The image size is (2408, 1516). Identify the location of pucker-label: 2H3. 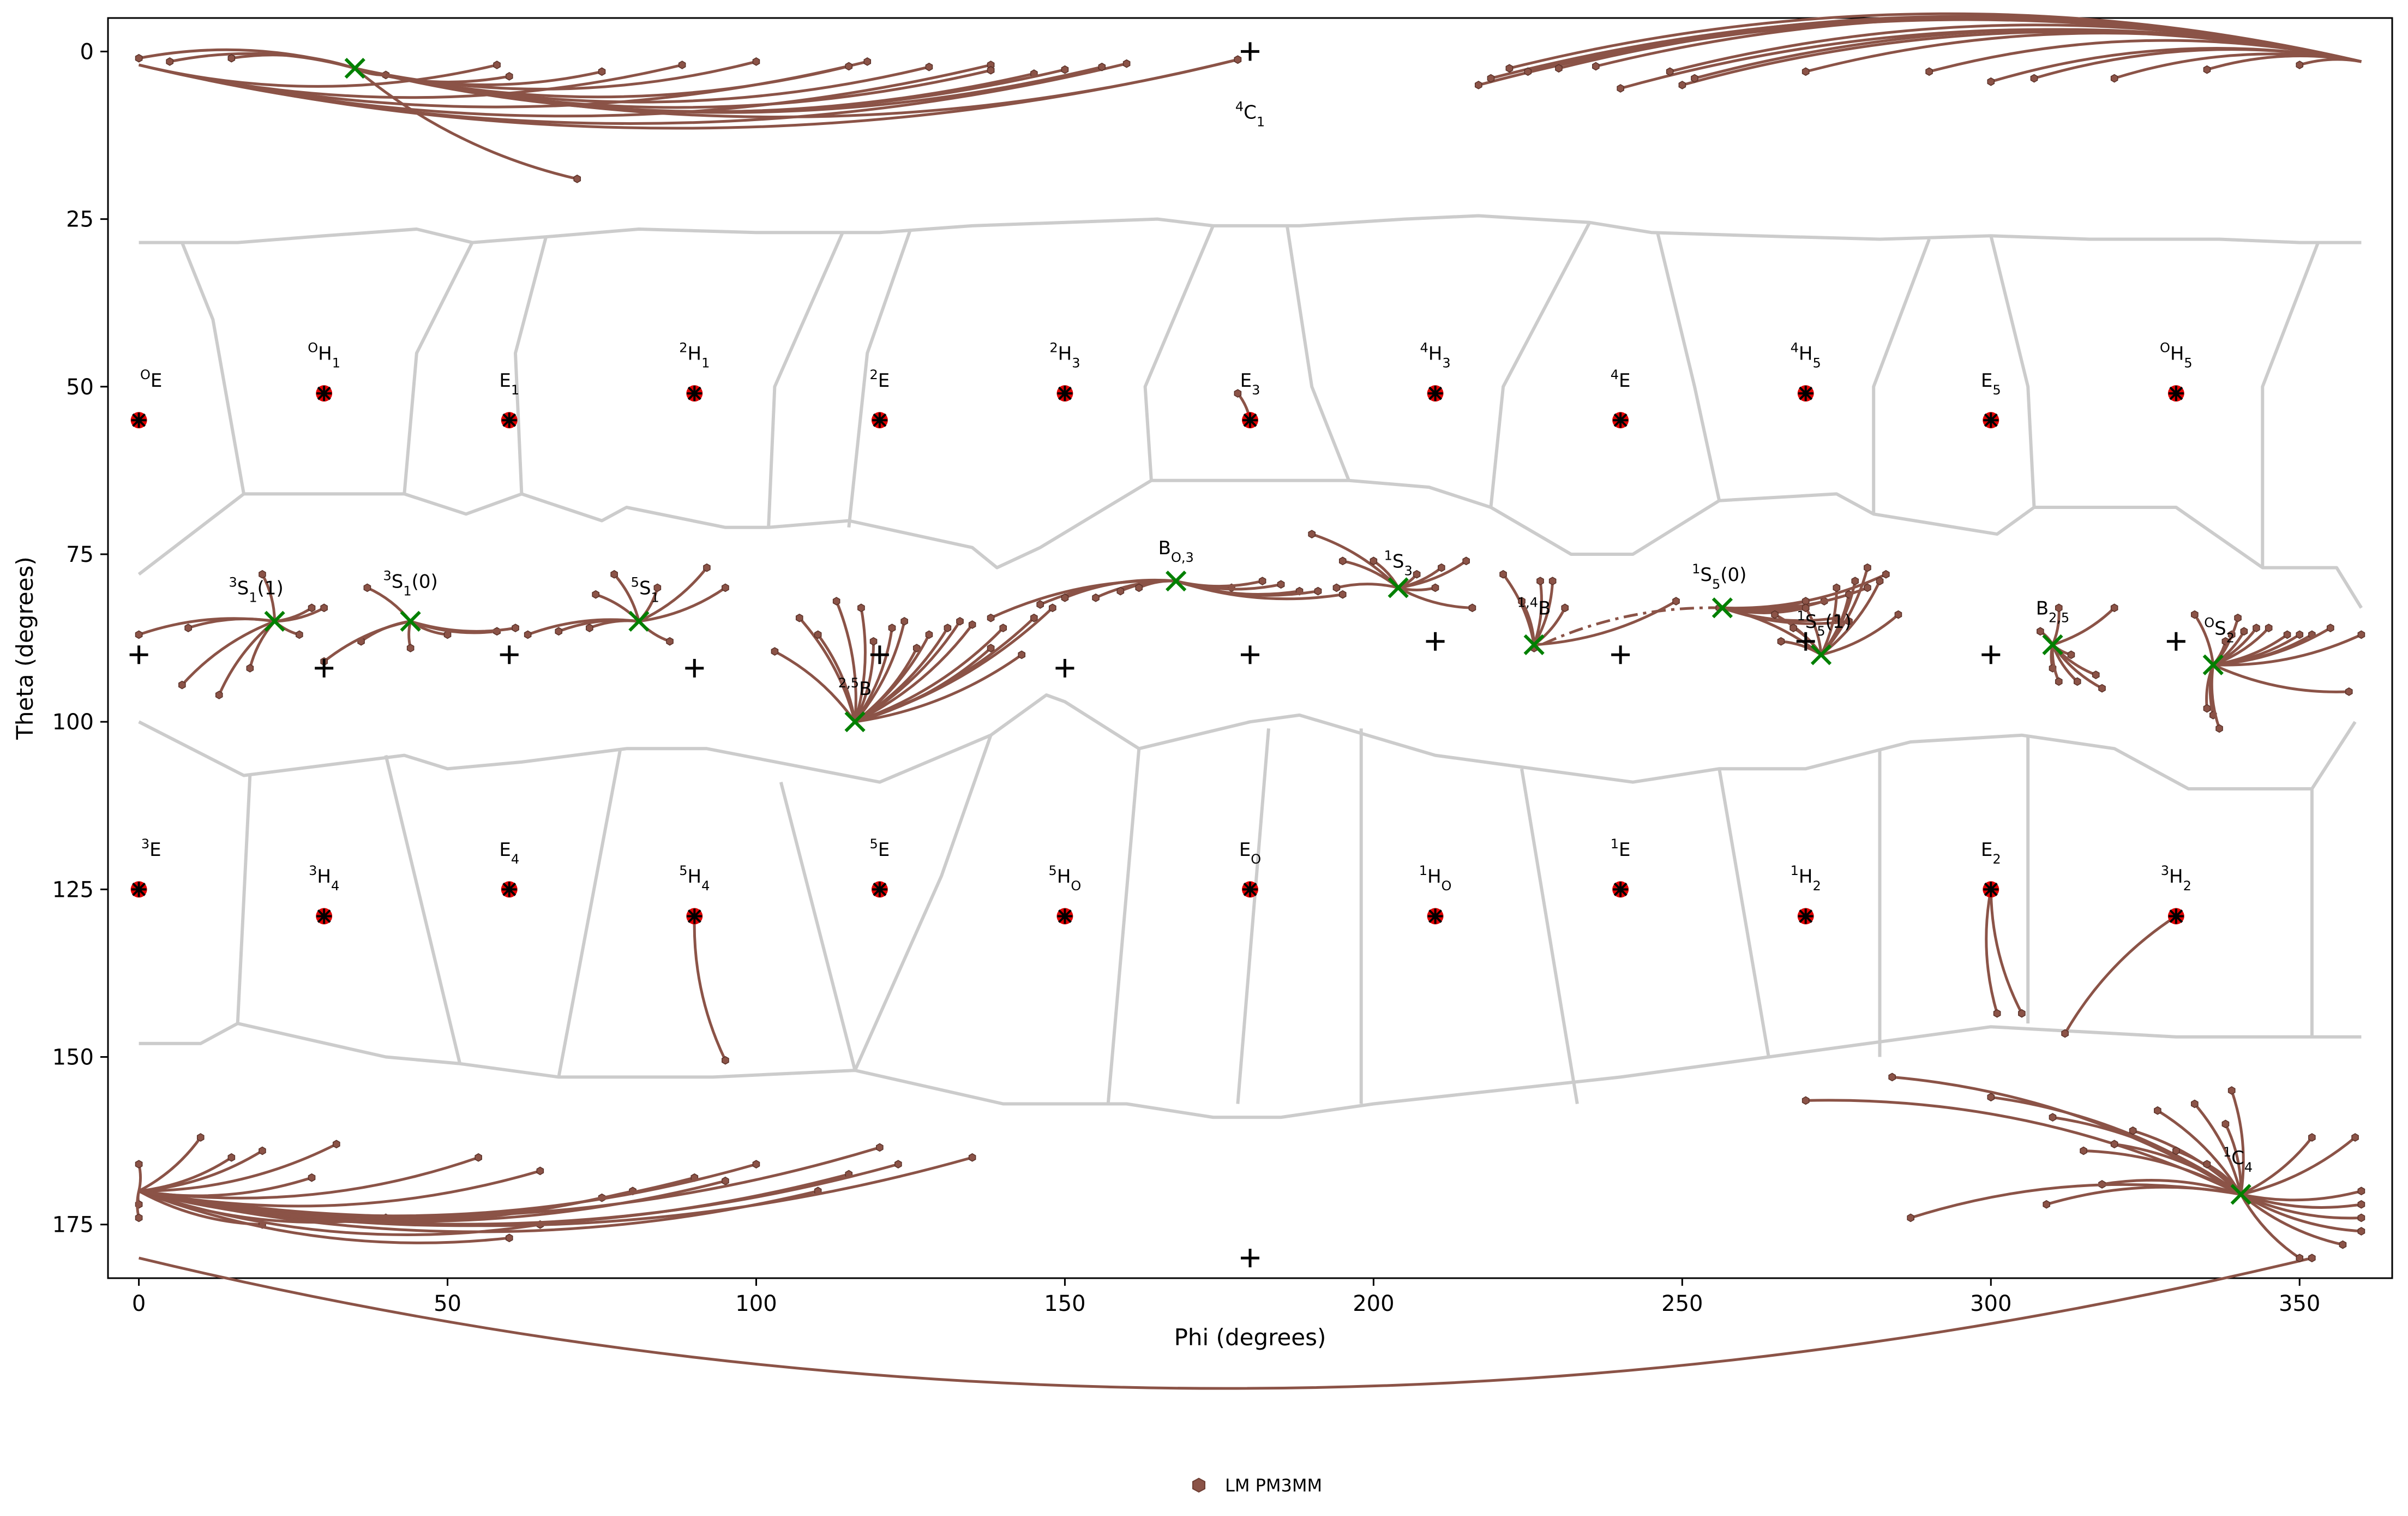
(1064, 355).